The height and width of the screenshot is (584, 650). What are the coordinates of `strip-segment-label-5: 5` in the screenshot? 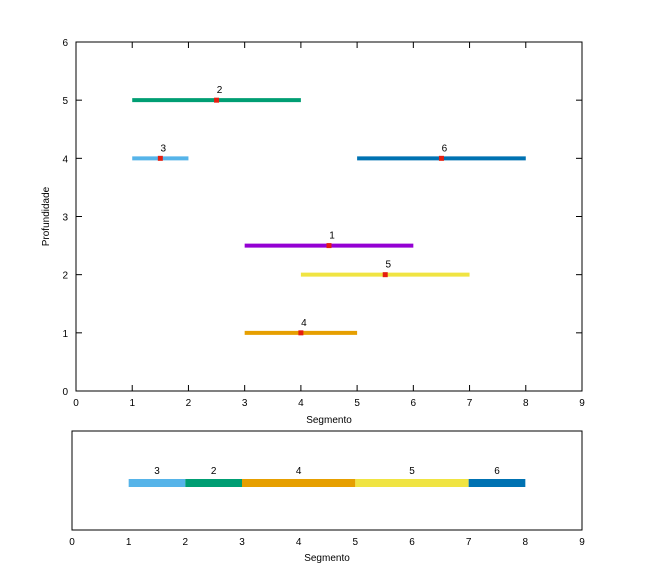 It's located at (412, 471).